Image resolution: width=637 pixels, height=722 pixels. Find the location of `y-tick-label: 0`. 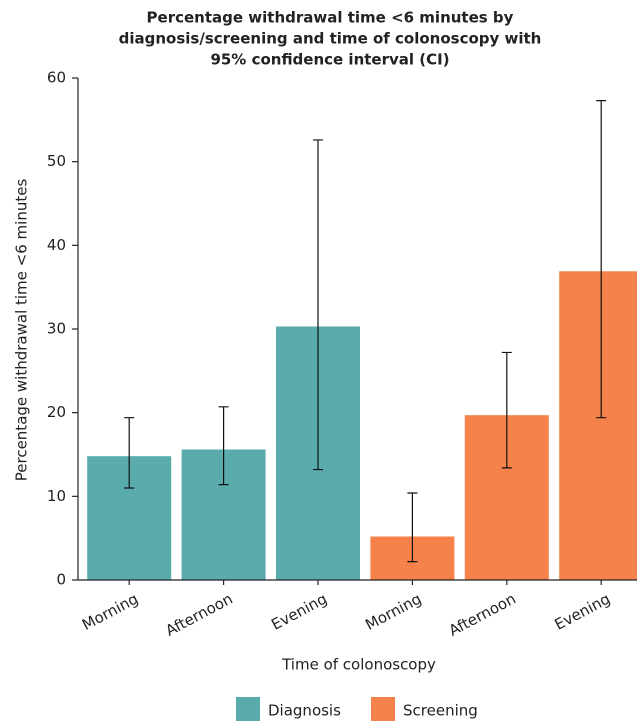

y-tick-label: 0 is located at coordinates (61, 580).